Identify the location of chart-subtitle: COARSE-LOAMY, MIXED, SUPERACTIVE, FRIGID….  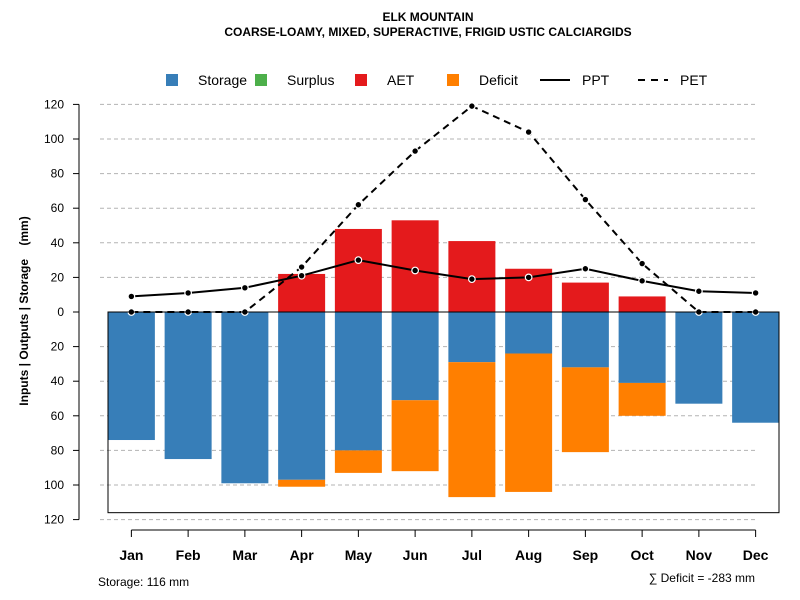
(427, 32).